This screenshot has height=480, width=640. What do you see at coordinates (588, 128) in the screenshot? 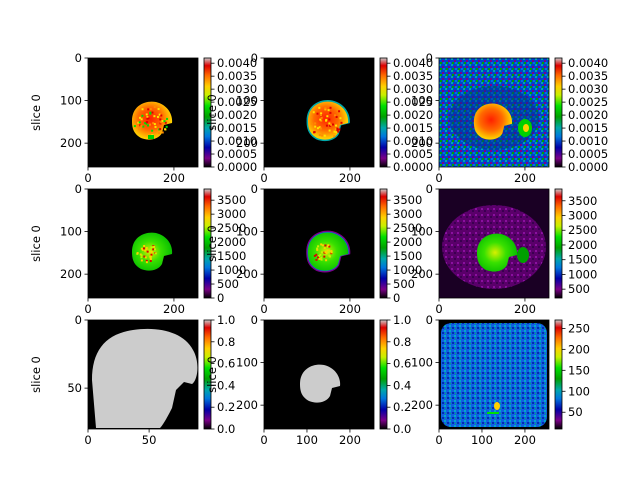
I see `colorbar-tick-label: 0.0015` at bounding box center [588, 128].